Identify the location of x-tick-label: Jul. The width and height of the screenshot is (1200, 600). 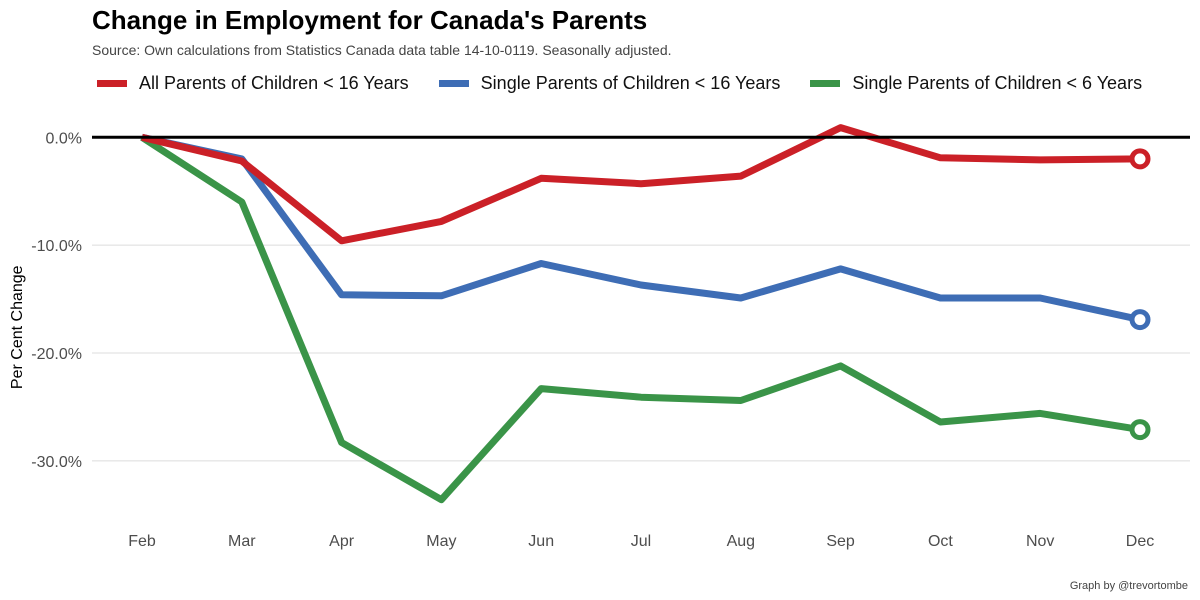
(641, 541).